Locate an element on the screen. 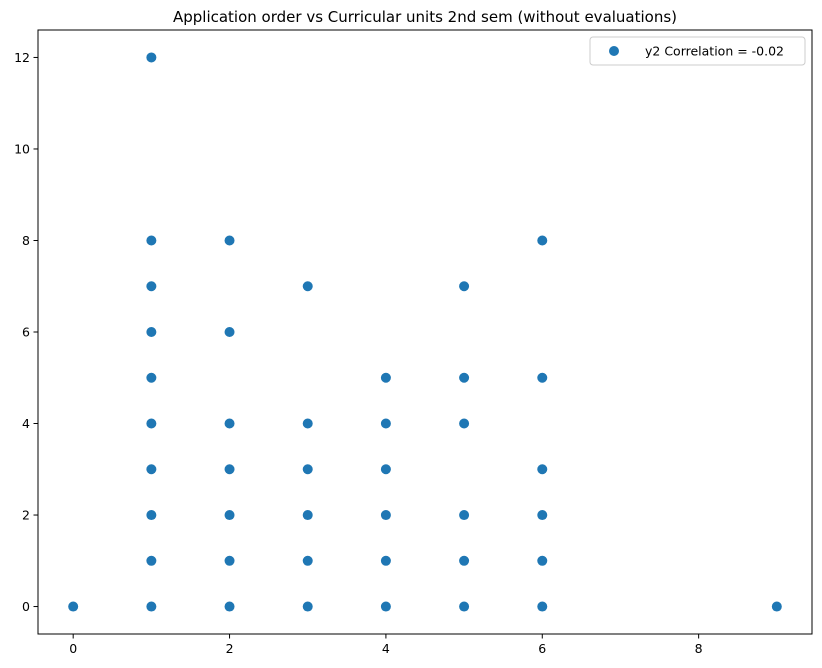 Image resolution: width=822 pixels, height=668 pixels. x-tick-label: 6 is located at coordinates (542, 648).